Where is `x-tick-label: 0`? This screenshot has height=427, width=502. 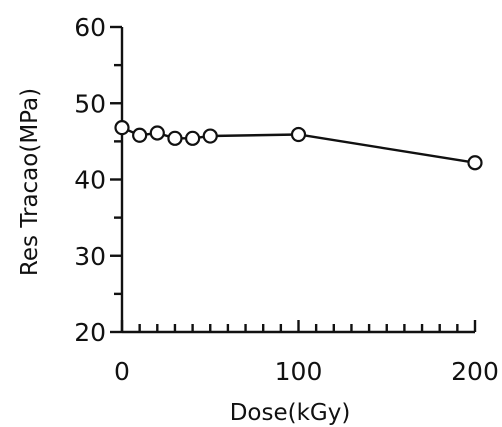 x-tick-label: 0 is located at coordinates (122, 371).